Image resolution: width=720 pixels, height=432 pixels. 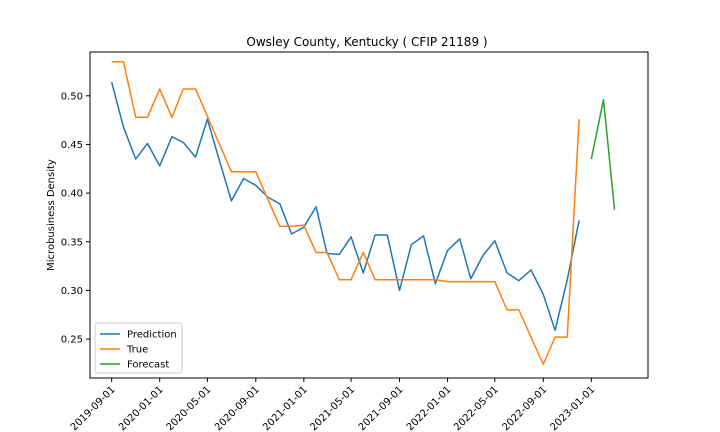 I want to click on legend: Prediction True Forecast, so click(x=138, y=348).